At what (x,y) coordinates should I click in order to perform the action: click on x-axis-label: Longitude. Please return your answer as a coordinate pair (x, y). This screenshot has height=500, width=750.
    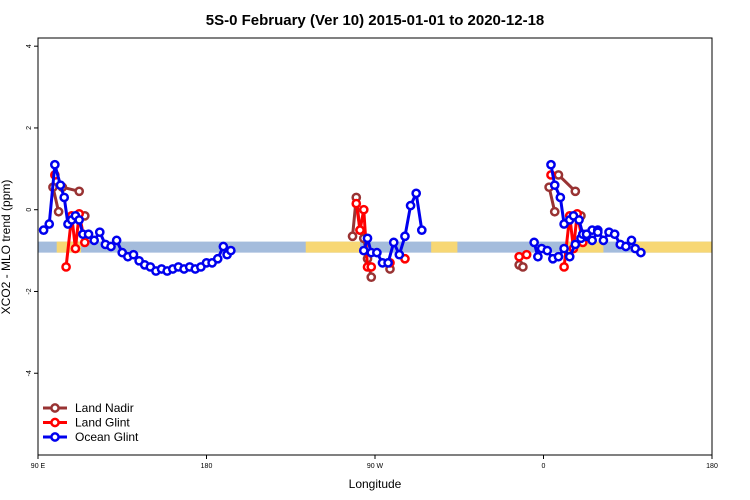
    Looking at the image, I should click on (375, 484).